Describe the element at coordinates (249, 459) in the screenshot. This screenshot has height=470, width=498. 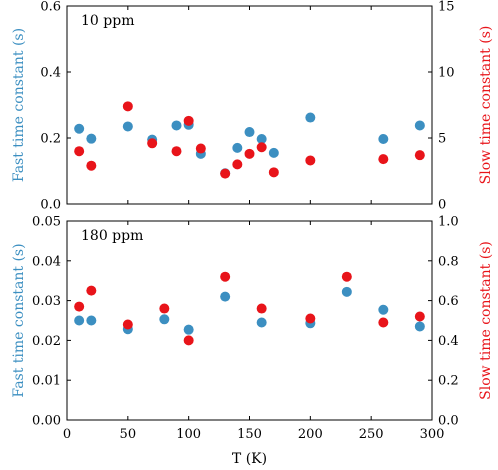
I see `x-axis-title: T (K)` at that location.